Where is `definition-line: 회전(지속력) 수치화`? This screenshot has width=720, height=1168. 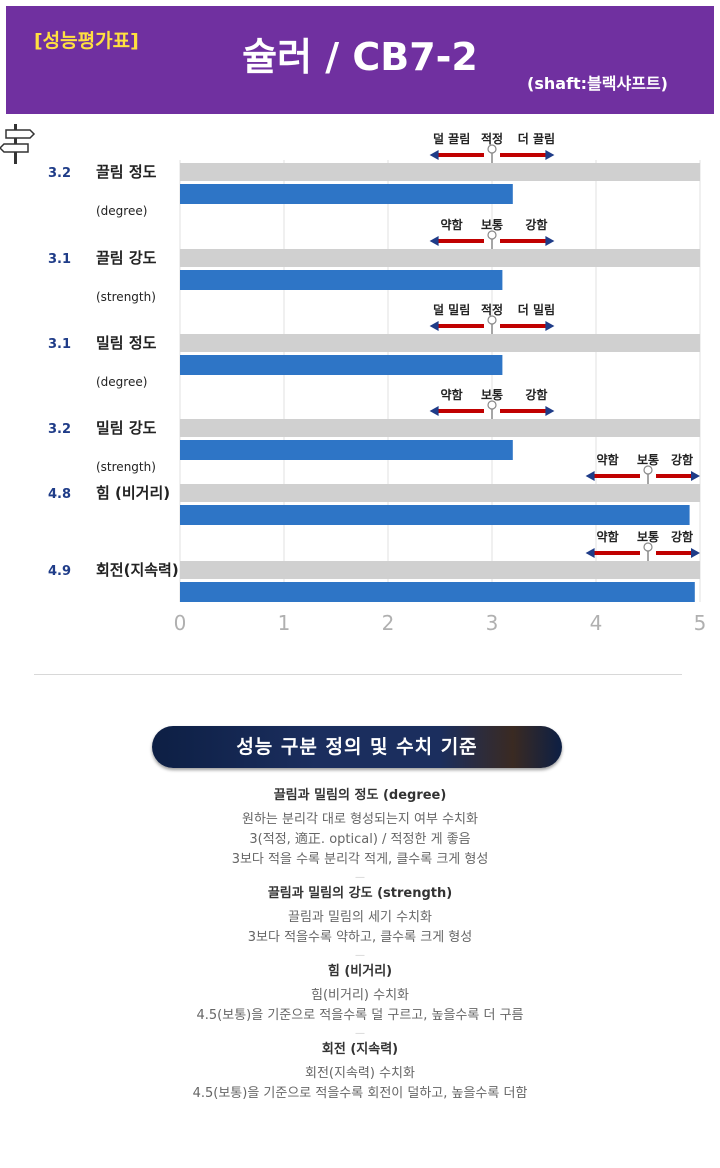
definition-line: 회전(지속력) 수치화 is located at coordinates (360, 1073).